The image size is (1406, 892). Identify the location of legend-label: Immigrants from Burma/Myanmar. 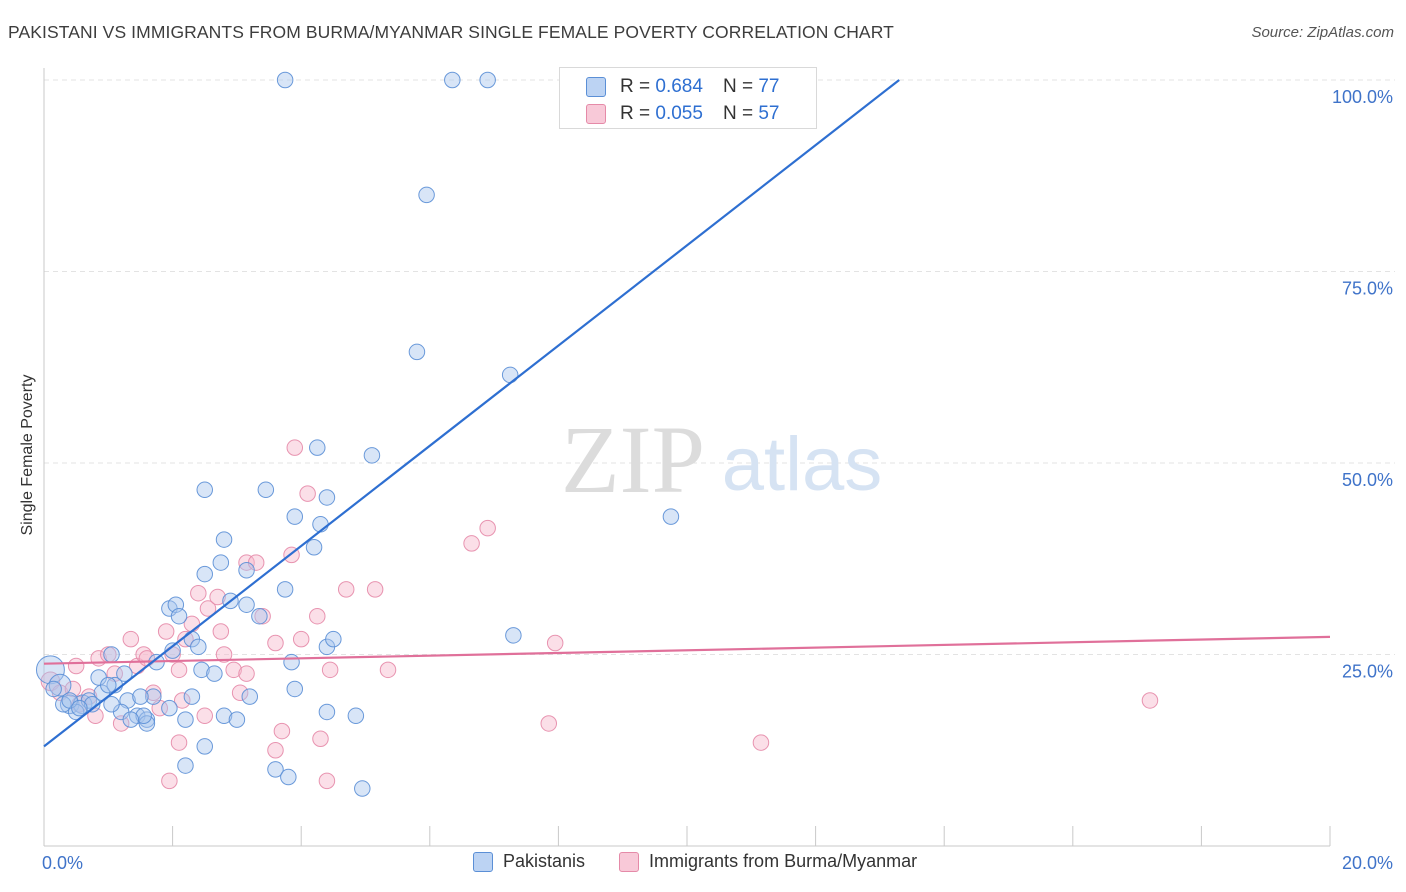
(783, 861).